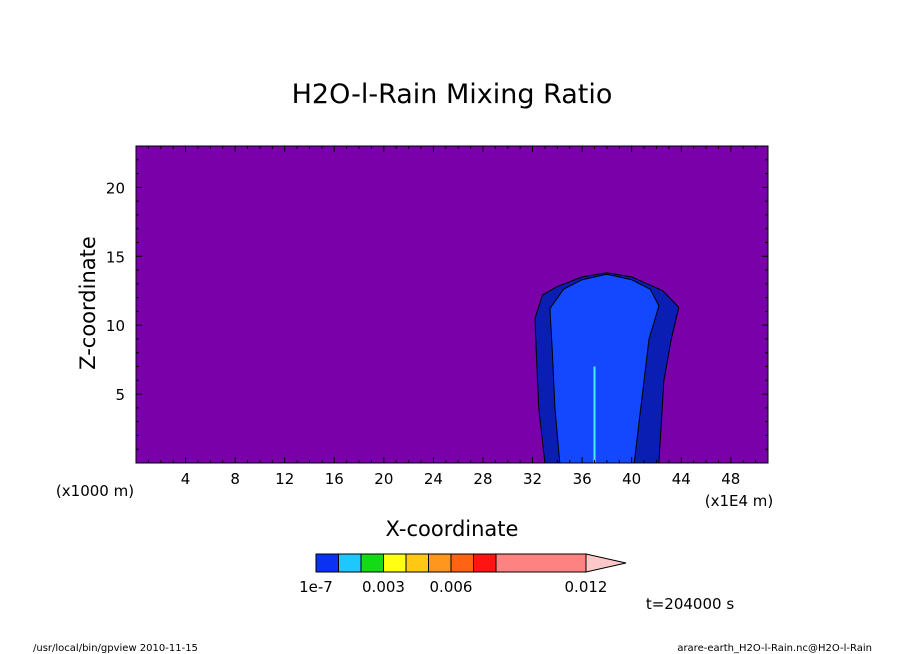 The width and height of the screenshot is (904, 654). I want to click on x-tick-label: 20, so click(383, 479).